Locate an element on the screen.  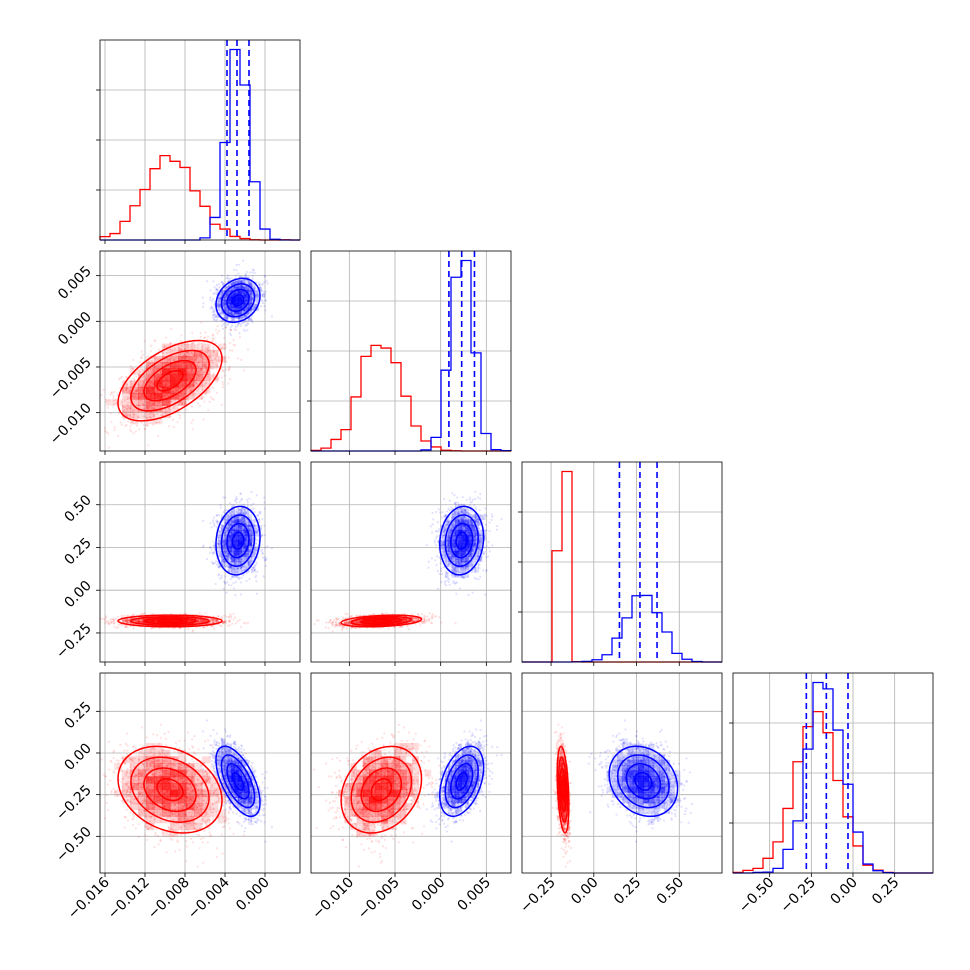
hist-panel-3-frame is located at coordinates (833, 773).